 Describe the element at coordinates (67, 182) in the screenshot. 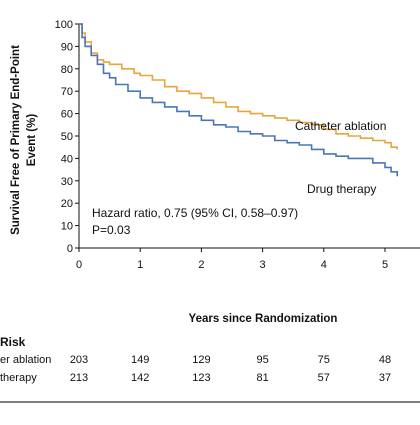

I see `y-tick-label: 30` at that location.